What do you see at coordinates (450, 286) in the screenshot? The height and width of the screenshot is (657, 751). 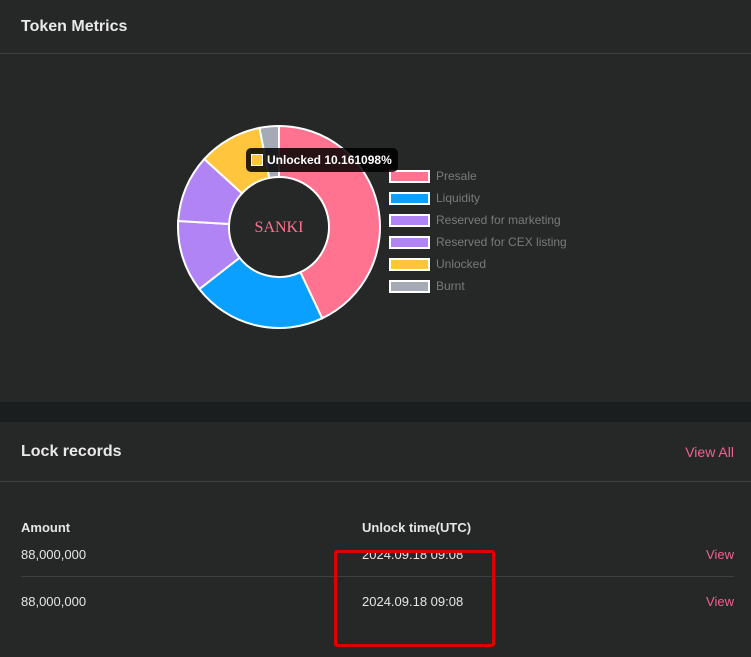 I see `legend-label: Burnt` at bounding box center [450, 286].